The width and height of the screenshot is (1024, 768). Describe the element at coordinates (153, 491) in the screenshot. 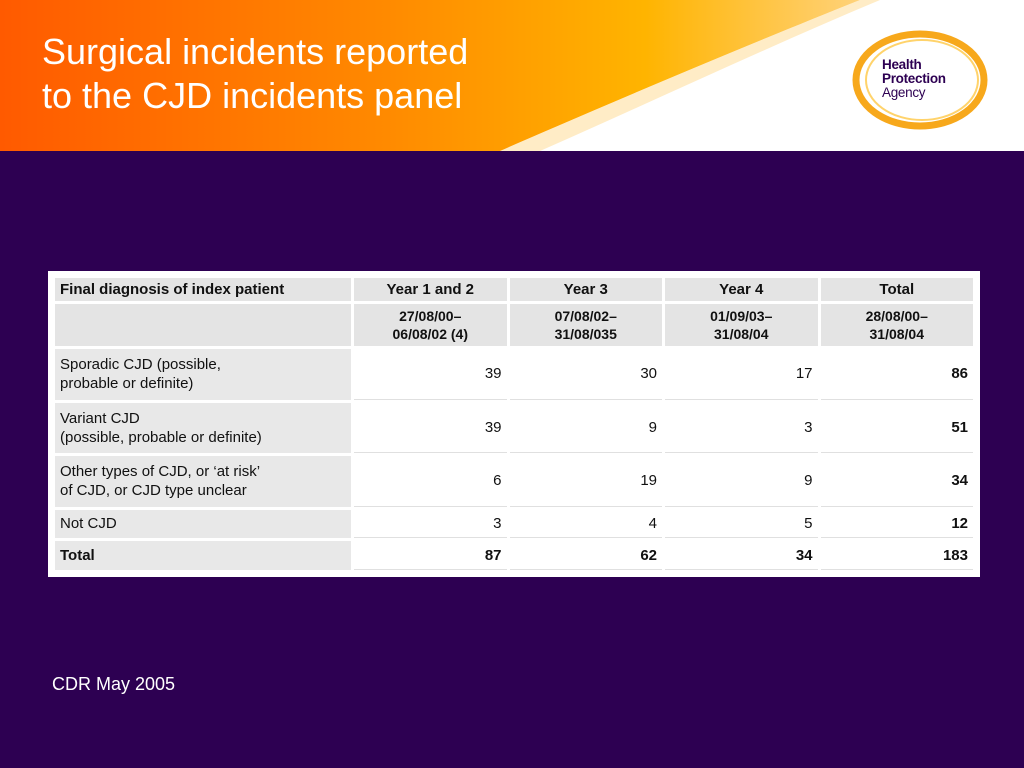

I see `row-label-line: of CJD, or CJD type unclear` at that location.